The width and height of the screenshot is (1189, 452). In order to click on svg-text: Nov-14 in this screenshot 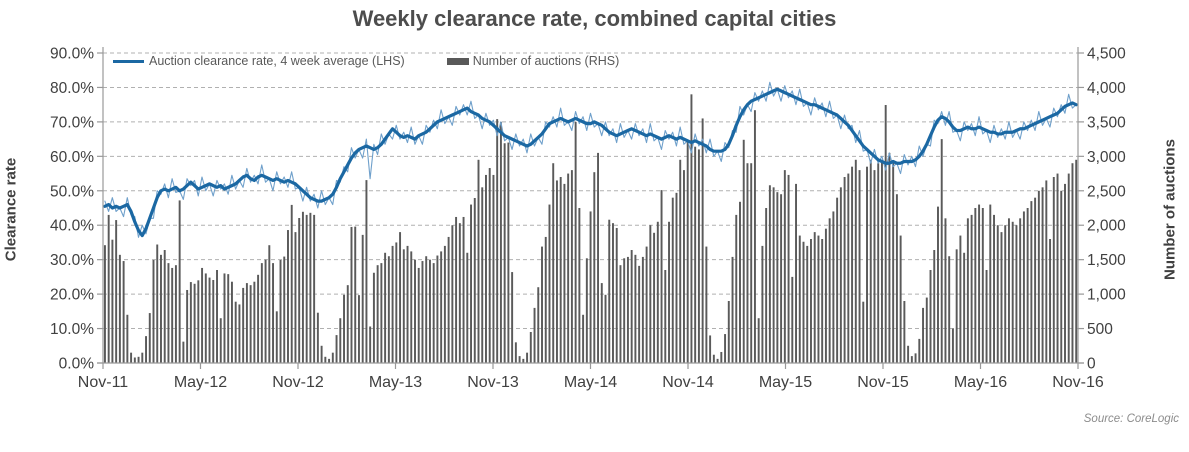, I will do `click(688, 382)`.